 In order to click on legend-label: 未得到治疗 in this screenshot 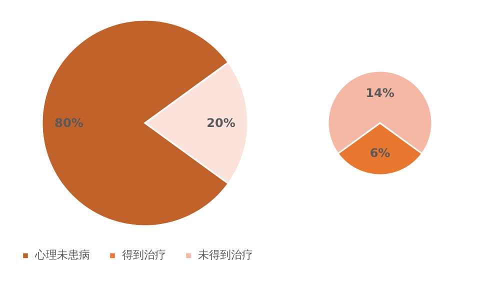, I will do `click(225, 255)`.